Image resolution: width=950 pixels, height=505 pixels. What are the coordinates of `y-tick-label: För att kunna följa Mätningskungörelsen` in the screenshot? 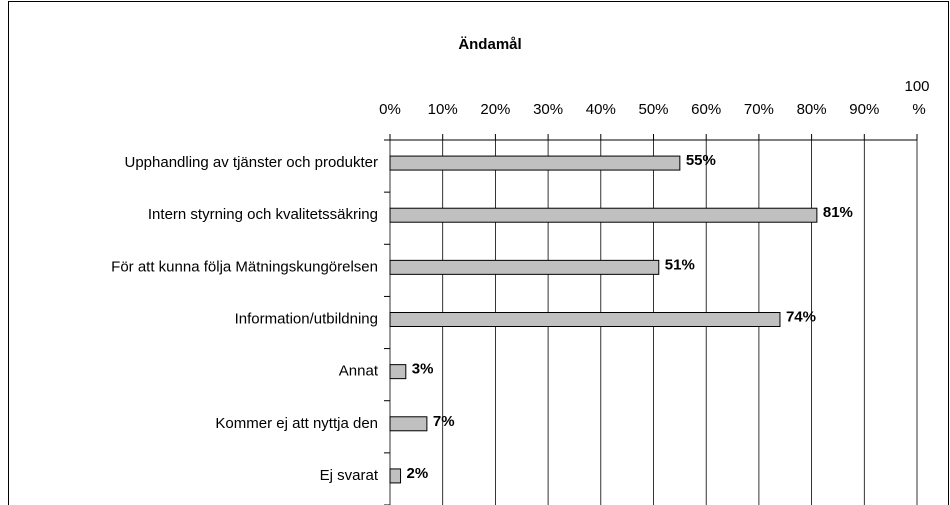 It's located at (244, 266).